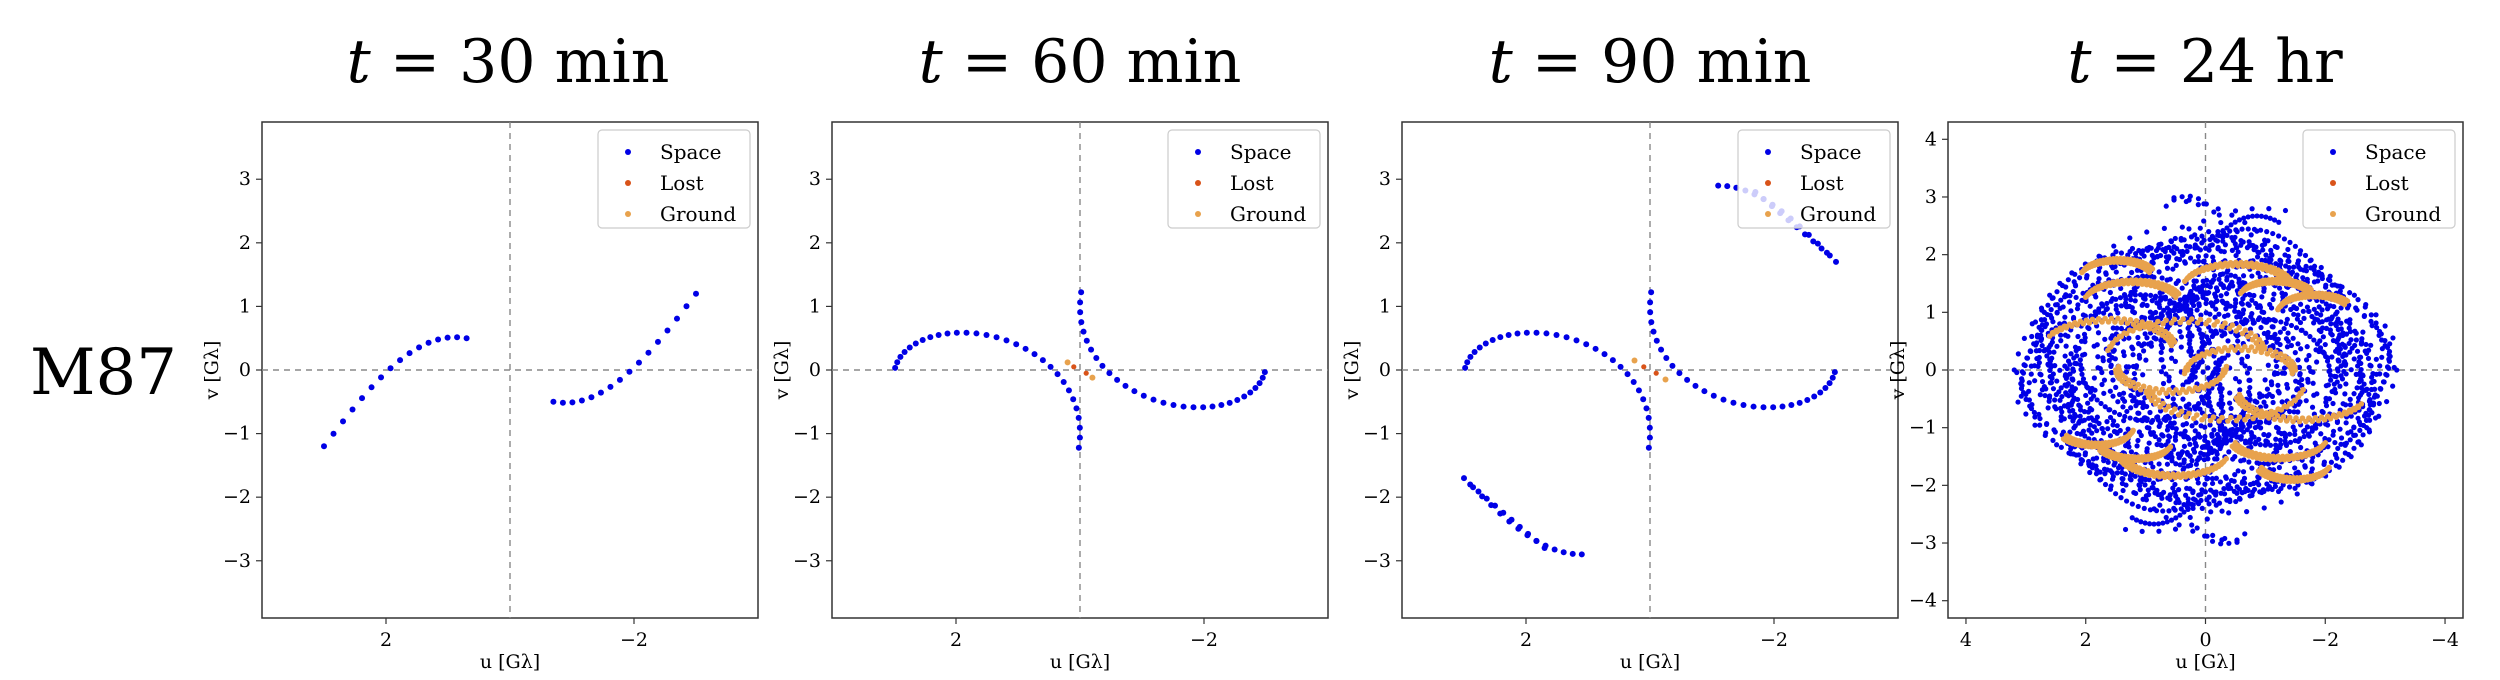 This screenshot has height=680, width=2500. I want to click on y-tick-label: −2, so click(807, 497).